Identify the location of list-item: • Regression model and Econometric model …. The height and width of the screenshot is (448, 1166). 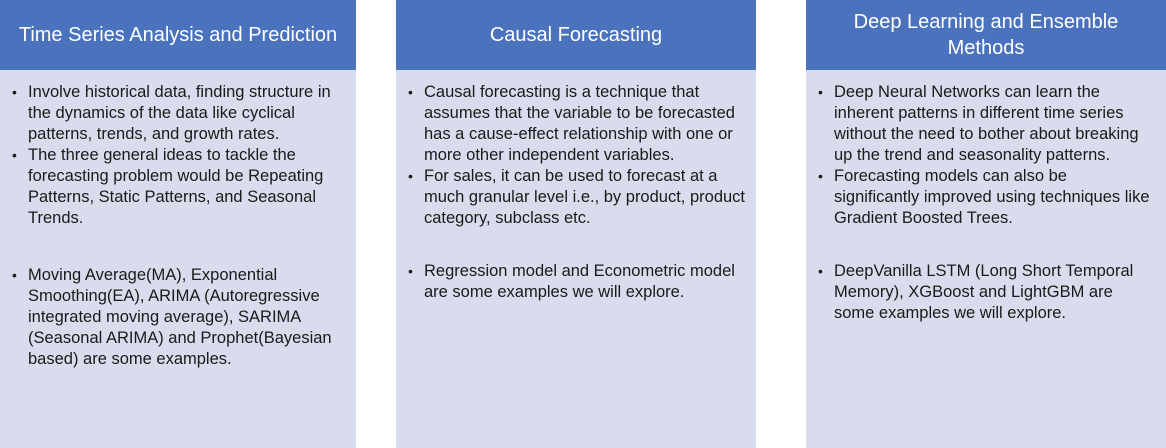
(576, 282).